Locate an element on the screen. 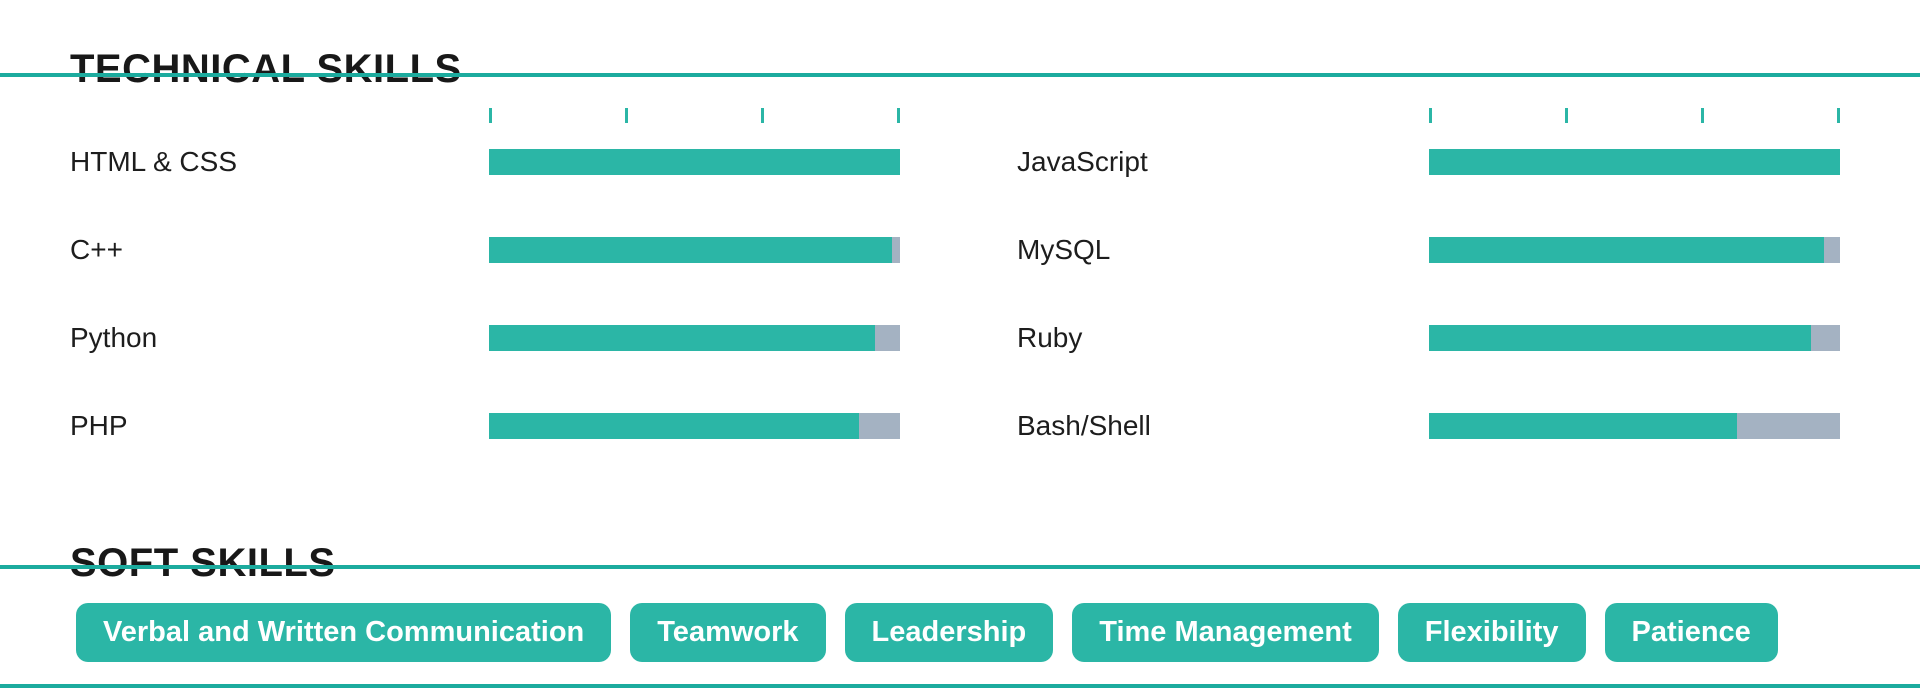  soft-skill-tag: Leadership is located at coordinates (949, 632).